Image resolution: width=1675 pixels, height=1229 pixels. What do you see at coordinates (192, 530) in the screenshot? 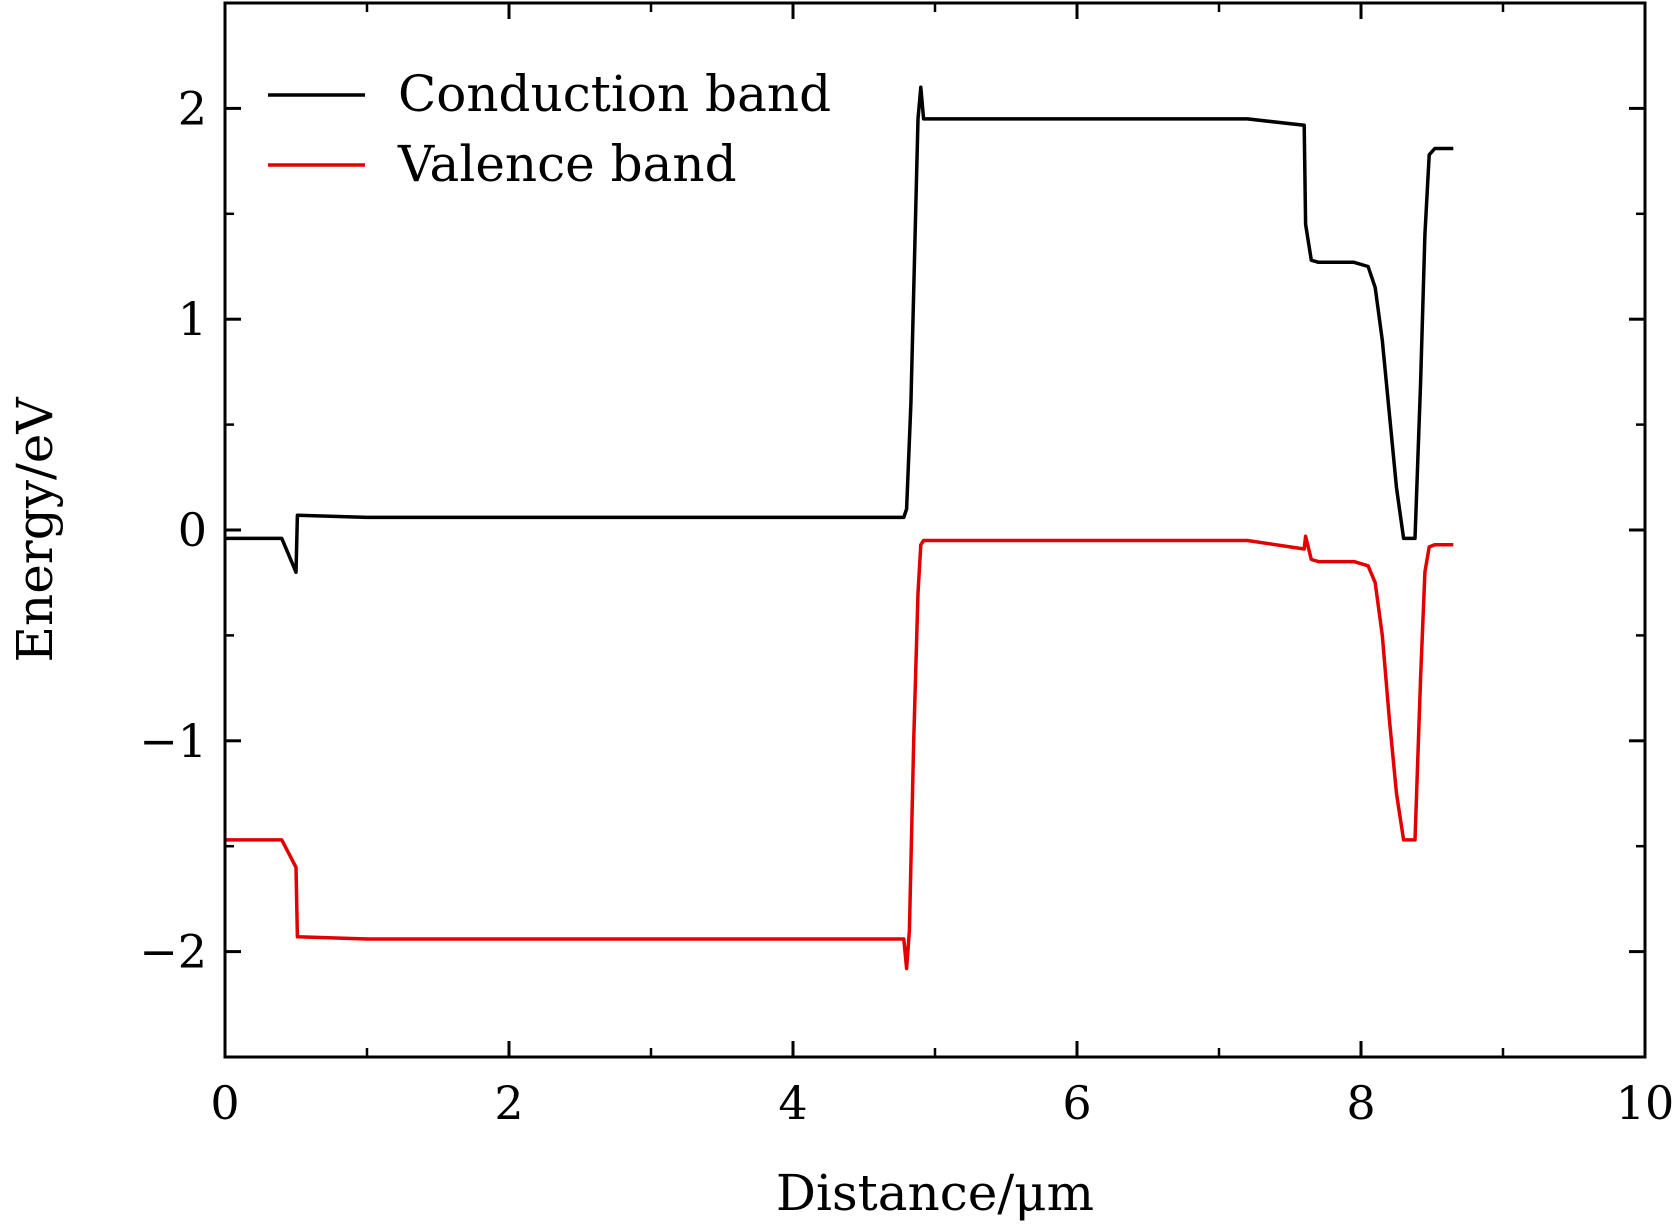
I see `y-tick-label: 0` at bounding box center [192, 530].